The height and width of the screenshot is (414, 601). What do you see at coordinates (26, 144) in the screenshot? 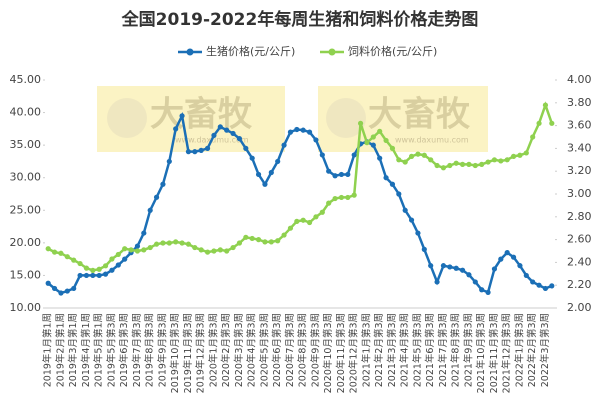
I see `y-tick-label: 35.00` at bounding box center [26, 144].